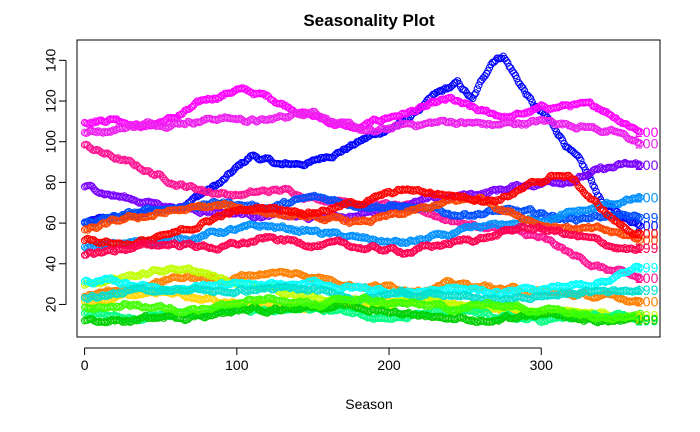 The width and height of the screenshot is (700, 432). Describe the element at coordinates (369, 20) in the screenshot. I see `chart-title: Seasonality Plot` at that location.